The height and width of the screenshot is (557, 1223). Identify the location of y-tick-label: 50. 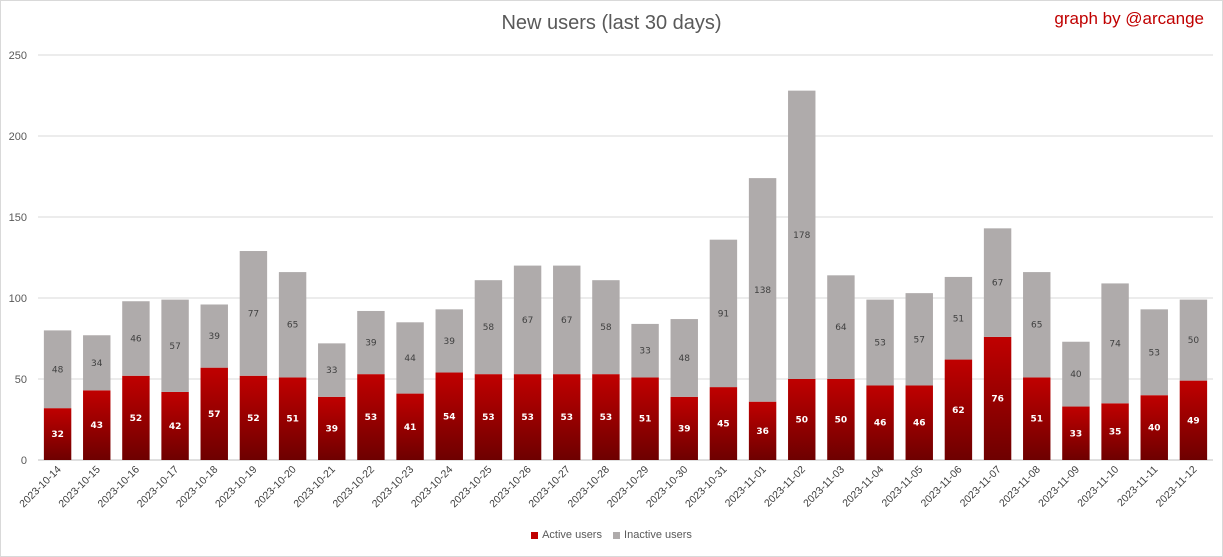
(21, 380).